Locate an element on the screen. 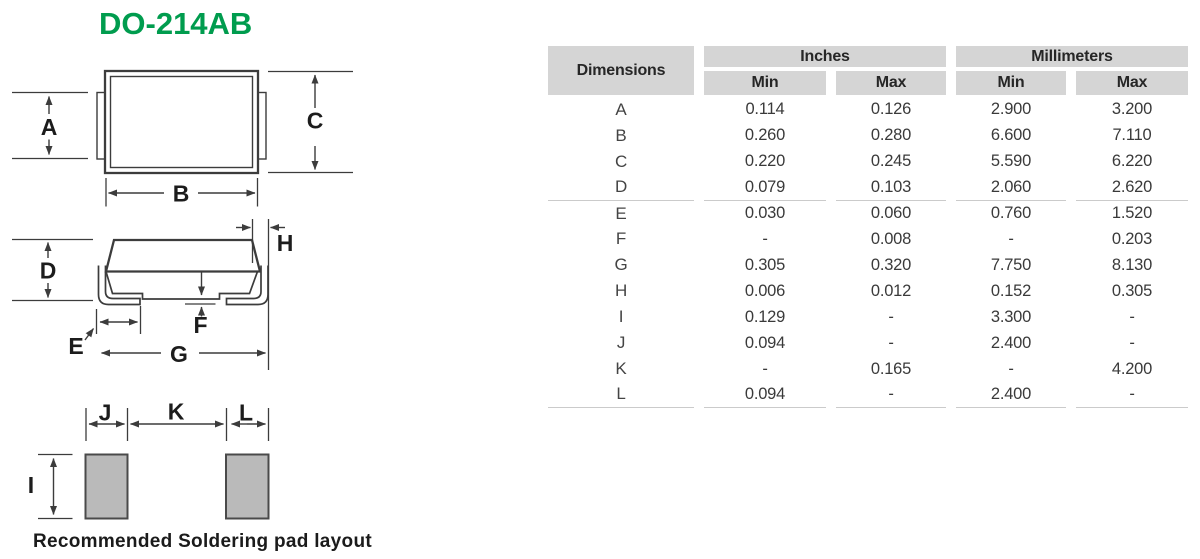 The width and height of the screenshot is (1200, 559). table-cell-g-inch_min: 0.305 is located at coordinates (765, 265).